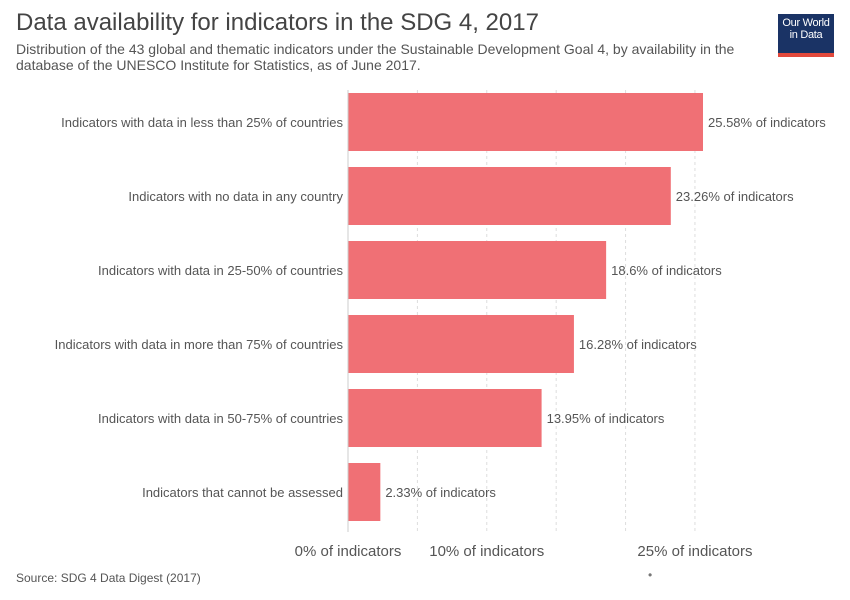  Describe the element at coordinates (242, 492) in the screenshot. I see `category-label: Indicators that cannot be assessed` at that location.